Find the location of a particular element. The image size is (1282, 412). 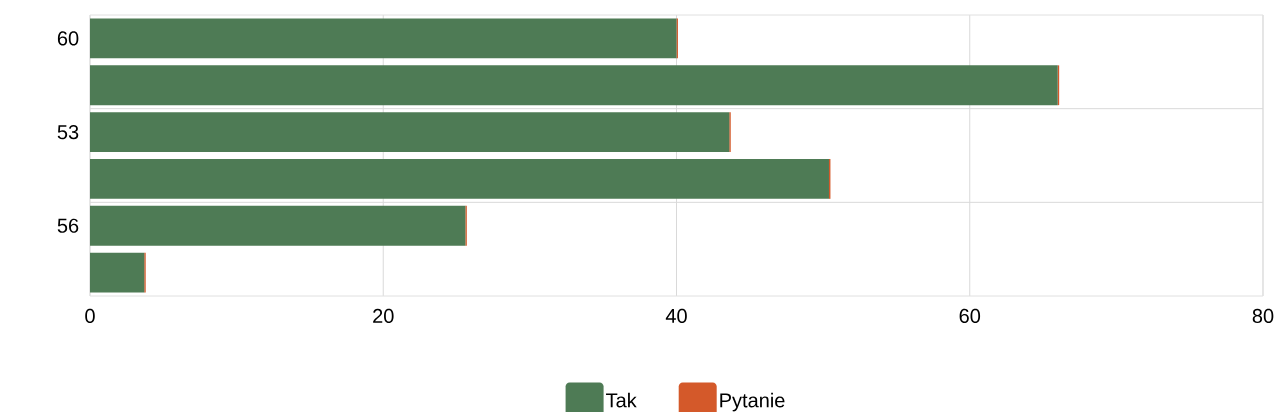

x-tick-label: 0 is located at coordinates (90, 316).